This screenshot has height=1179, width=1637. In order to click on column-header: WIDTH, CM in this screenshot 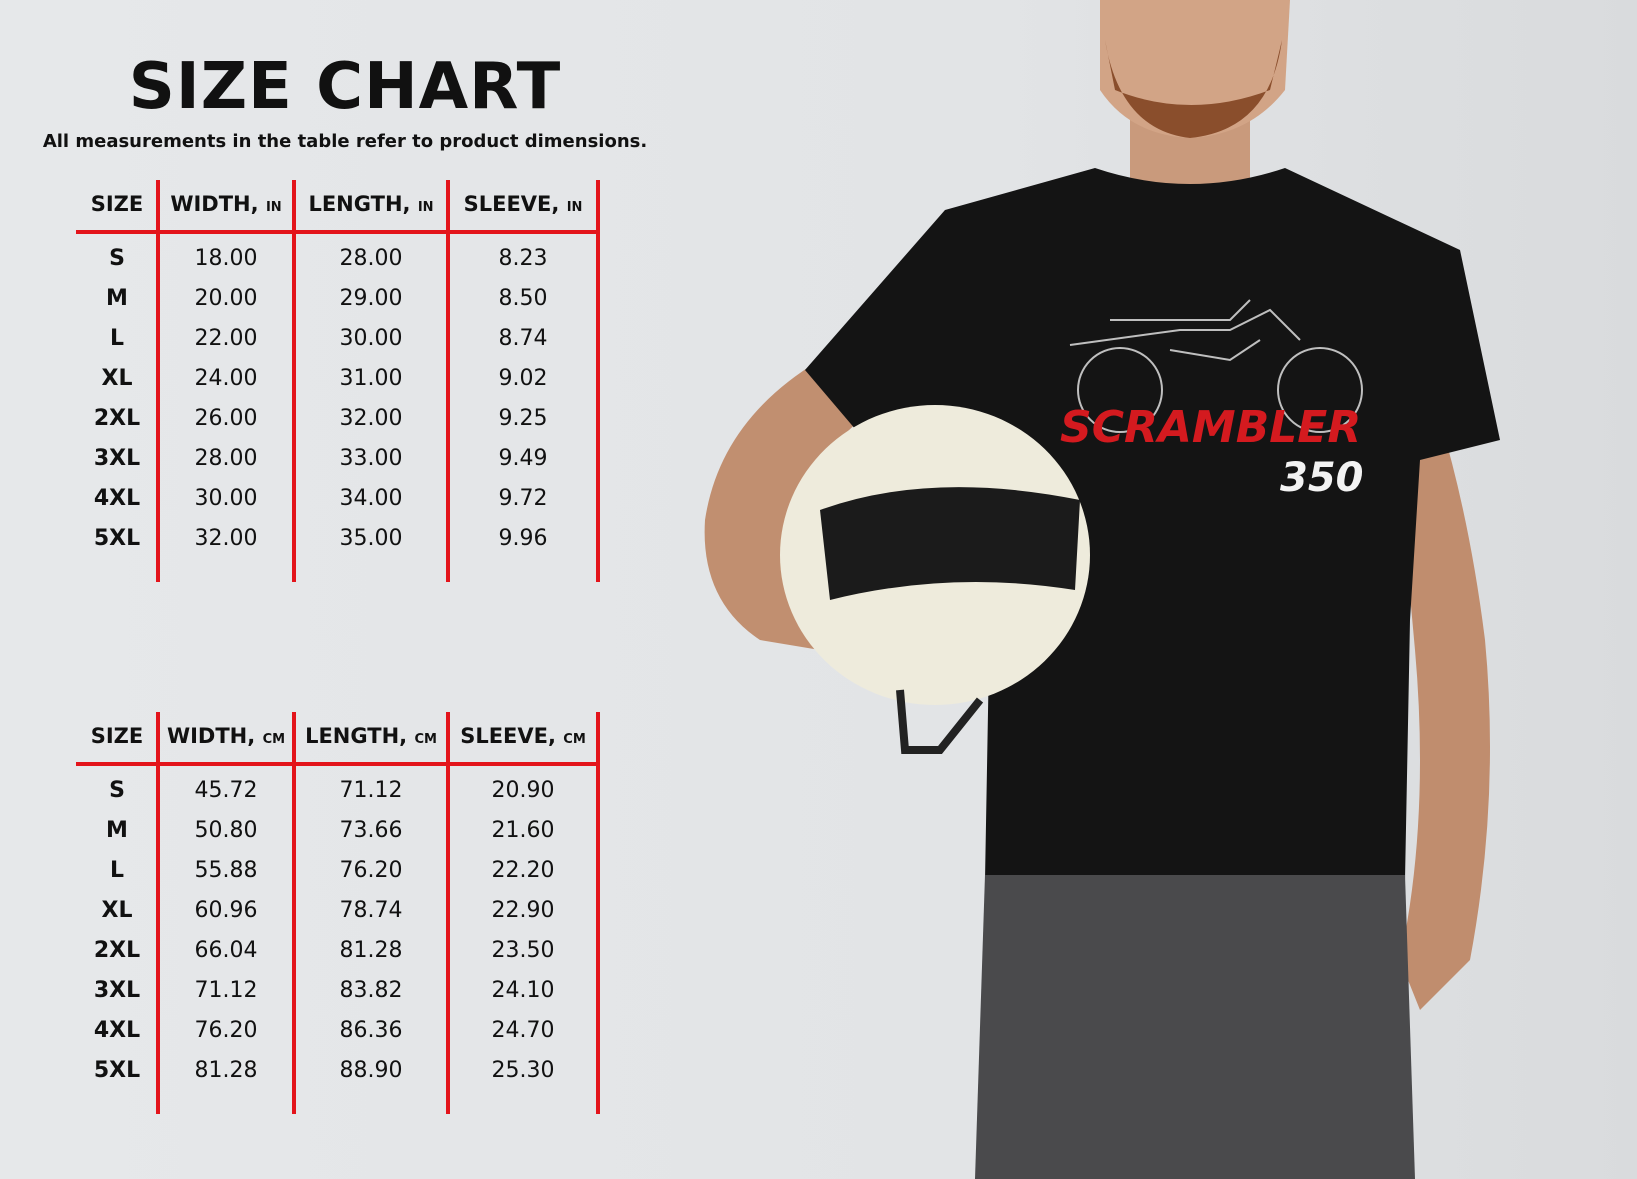, I will do `click(226, 736)`.